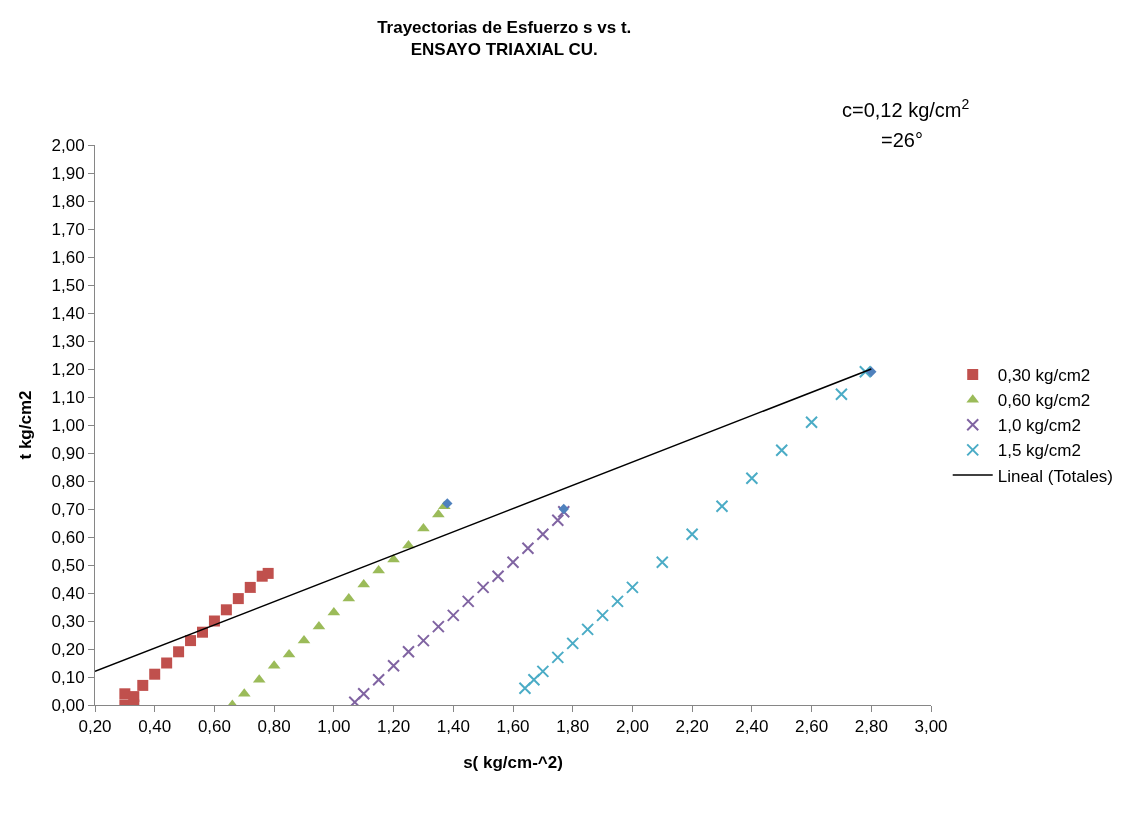 This screenshot has width=1146, height=815. I want to click on y-axis-title: t kg/cm2, so click(26, 425).